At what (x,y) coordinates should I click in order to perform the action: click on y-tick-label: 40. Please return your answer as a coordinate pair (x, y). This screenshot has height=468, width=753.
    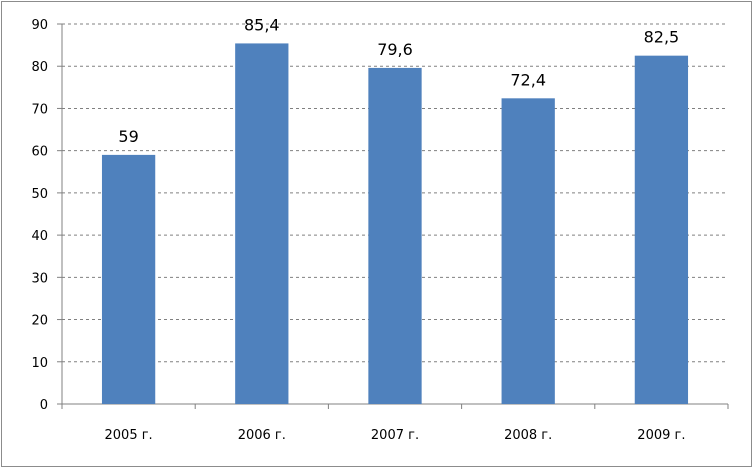
    Looking at the image, I should click on (39, 236).